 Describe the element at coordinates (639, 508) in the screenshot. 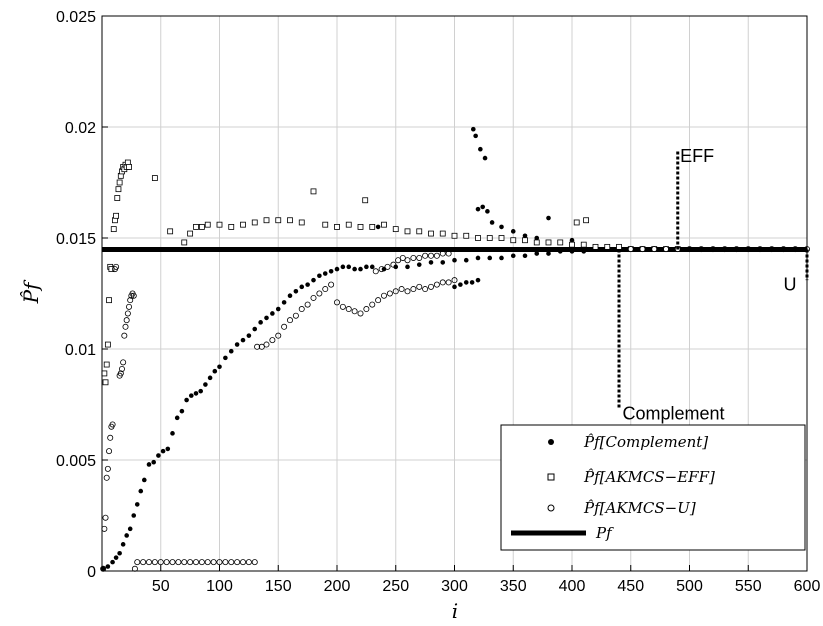

I see `legend-label-u: P̂f[AKMCS−U]` at that location.